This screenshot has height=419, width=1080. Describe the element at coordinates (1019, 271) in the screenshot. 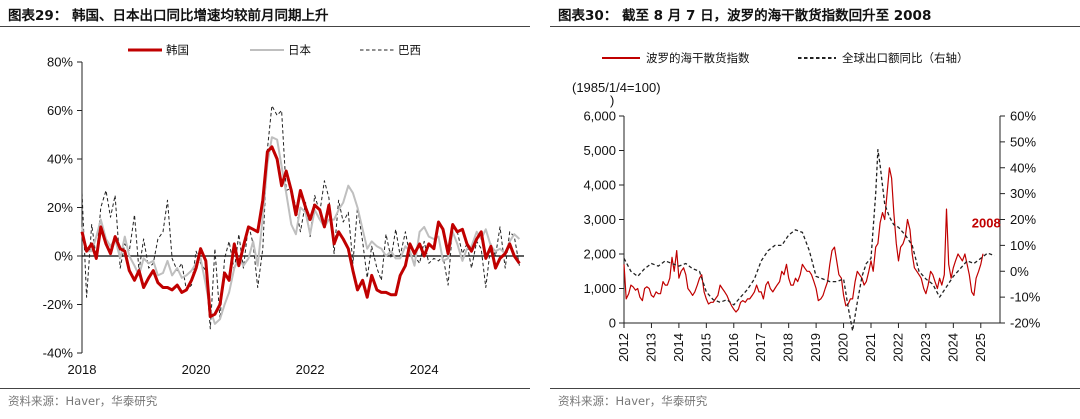

I see `right-tick-label: 0%` at that location.